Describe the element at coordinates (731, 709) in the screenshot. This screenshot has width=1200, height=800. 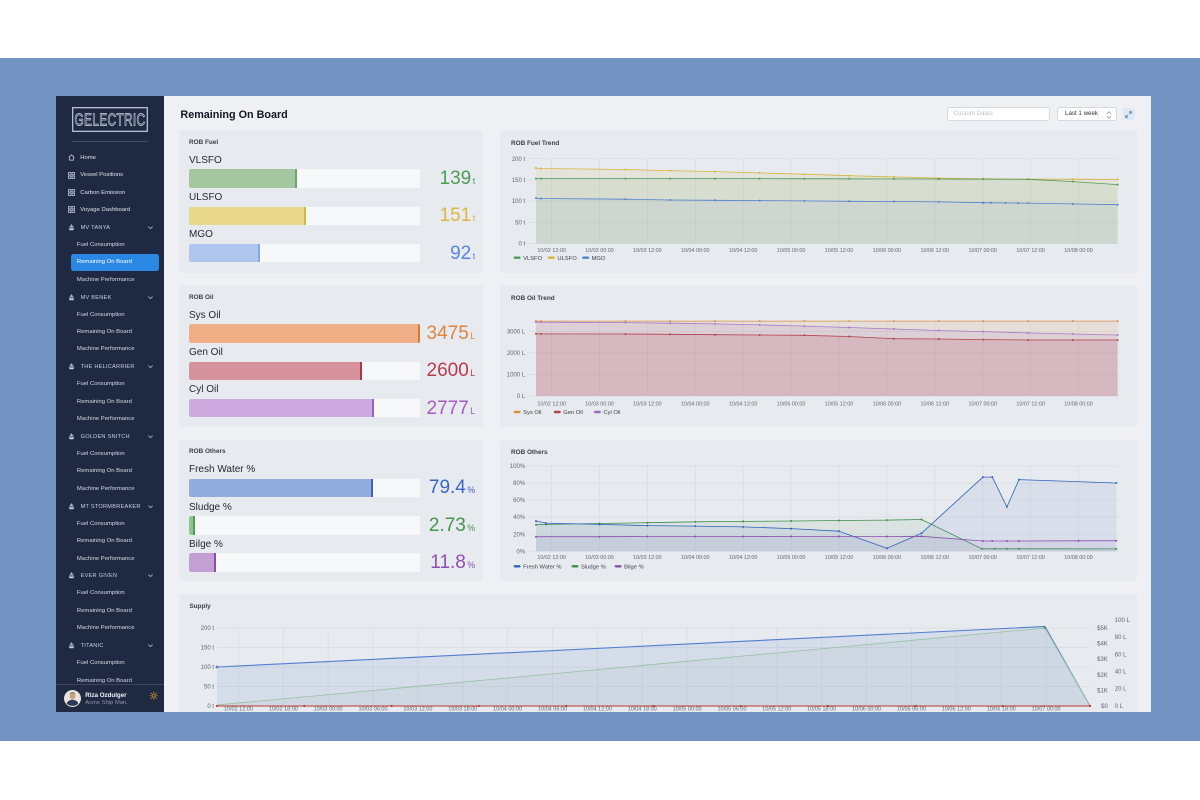
I see `svg-text: 10/05 06:00` at that location.